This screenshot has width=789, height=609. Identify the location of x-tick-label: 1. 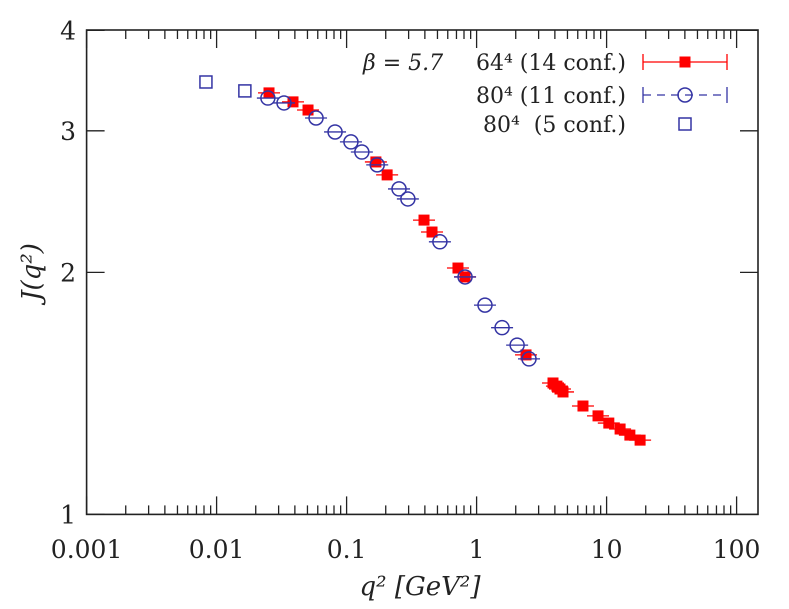
(477, 549).